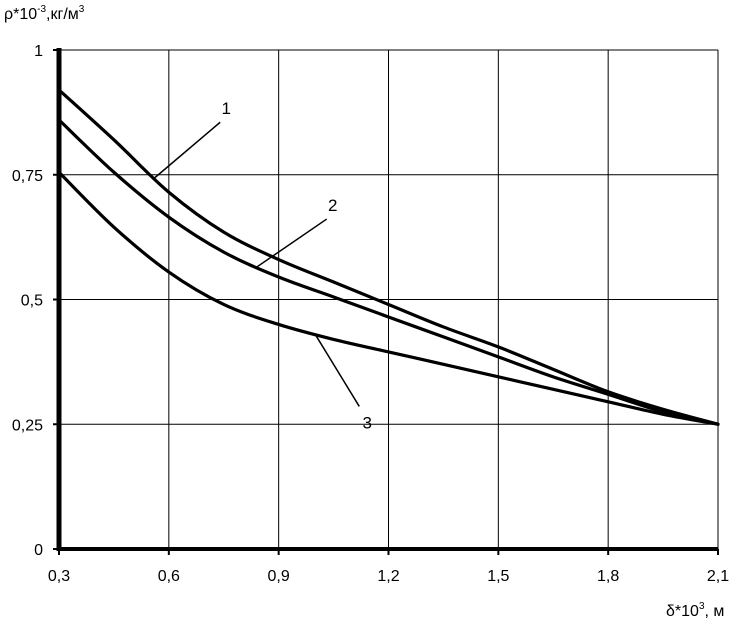 The height and width of the screenshot is (629, 742). I want to click on x-tick-label: 2,1, so click(718, 576).